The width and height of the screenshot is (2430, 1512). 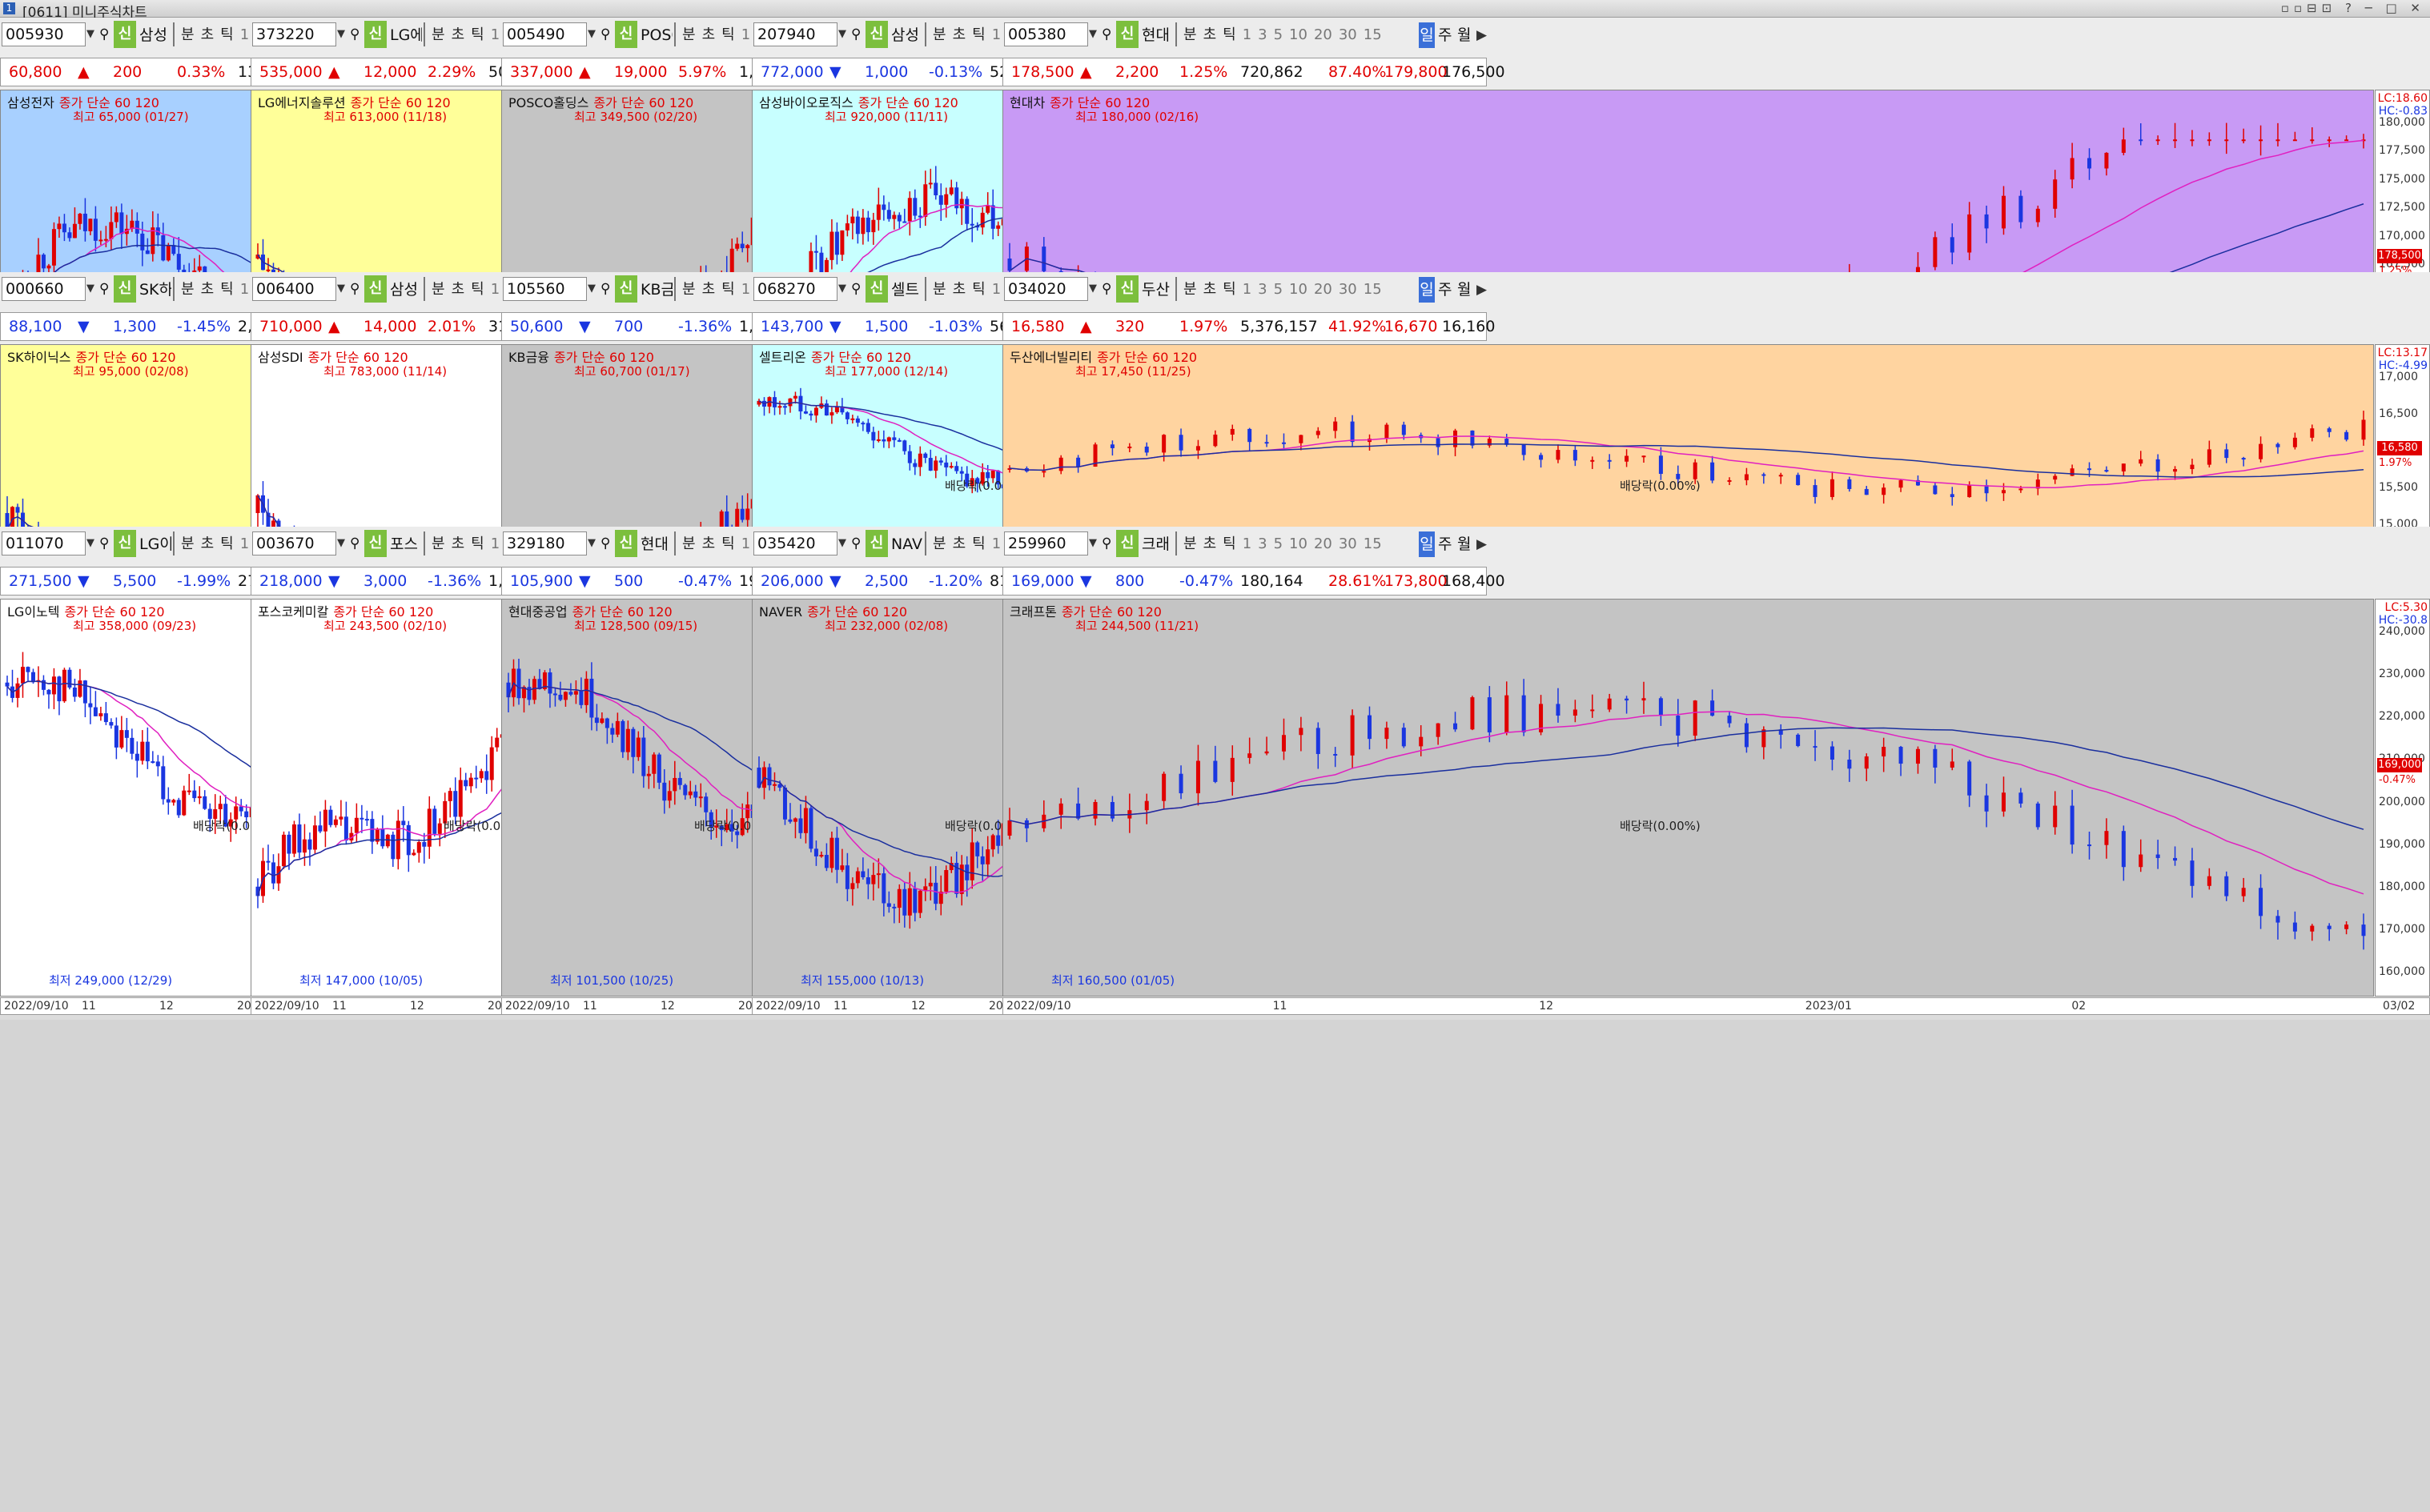 What do you see at coordinates (1046, 543) in the screenshot?
I see `stock-code-input: 259960` at bounding box center [1046, 543].